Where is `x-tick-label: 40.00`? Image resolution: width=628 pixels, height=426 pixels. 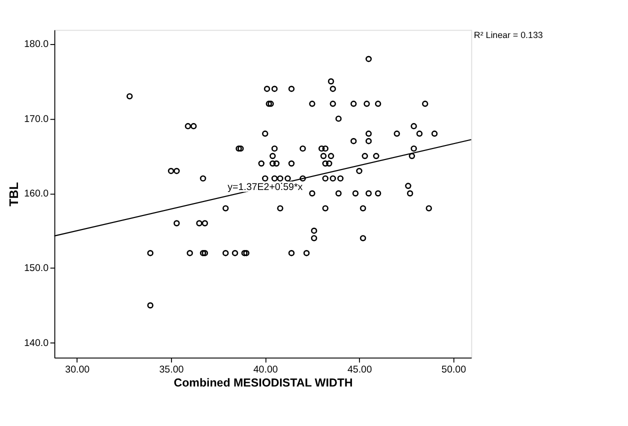 x-tick-label: 40.00 is located at coordinates (265, 370).